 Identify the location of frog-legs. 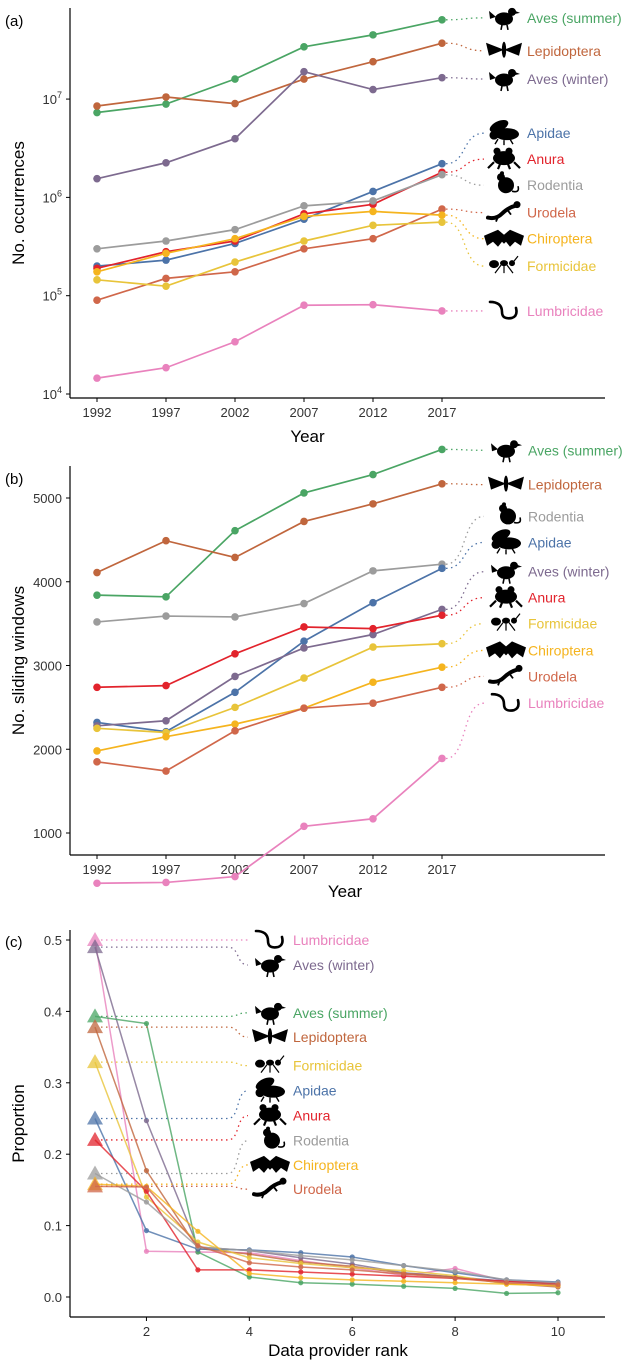
(506, 604).